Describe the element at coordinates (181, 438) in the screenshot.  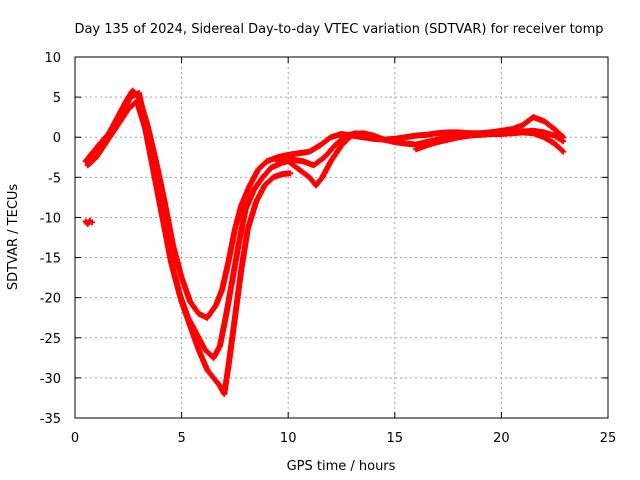
I see `x-tick-label: 5` at that location.